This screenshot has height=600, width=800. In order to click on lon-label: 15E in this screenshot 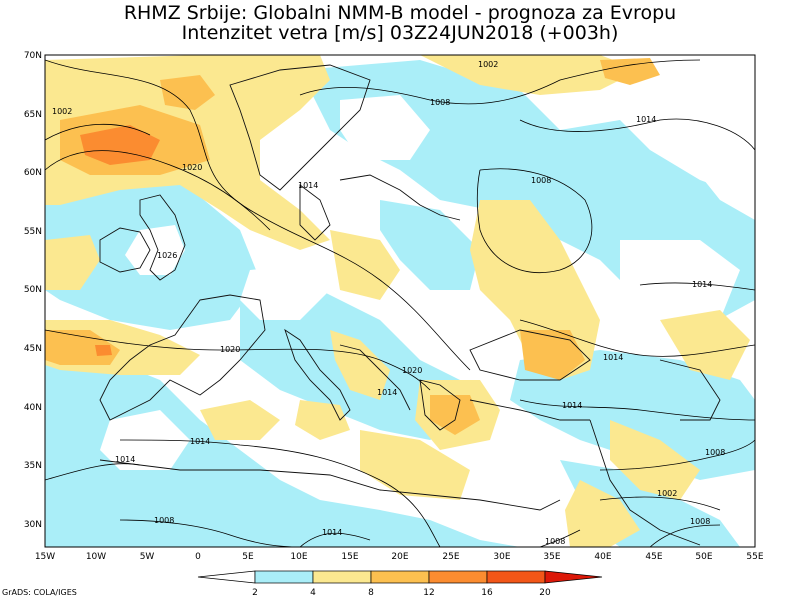, I will do `click(349, 557)`.